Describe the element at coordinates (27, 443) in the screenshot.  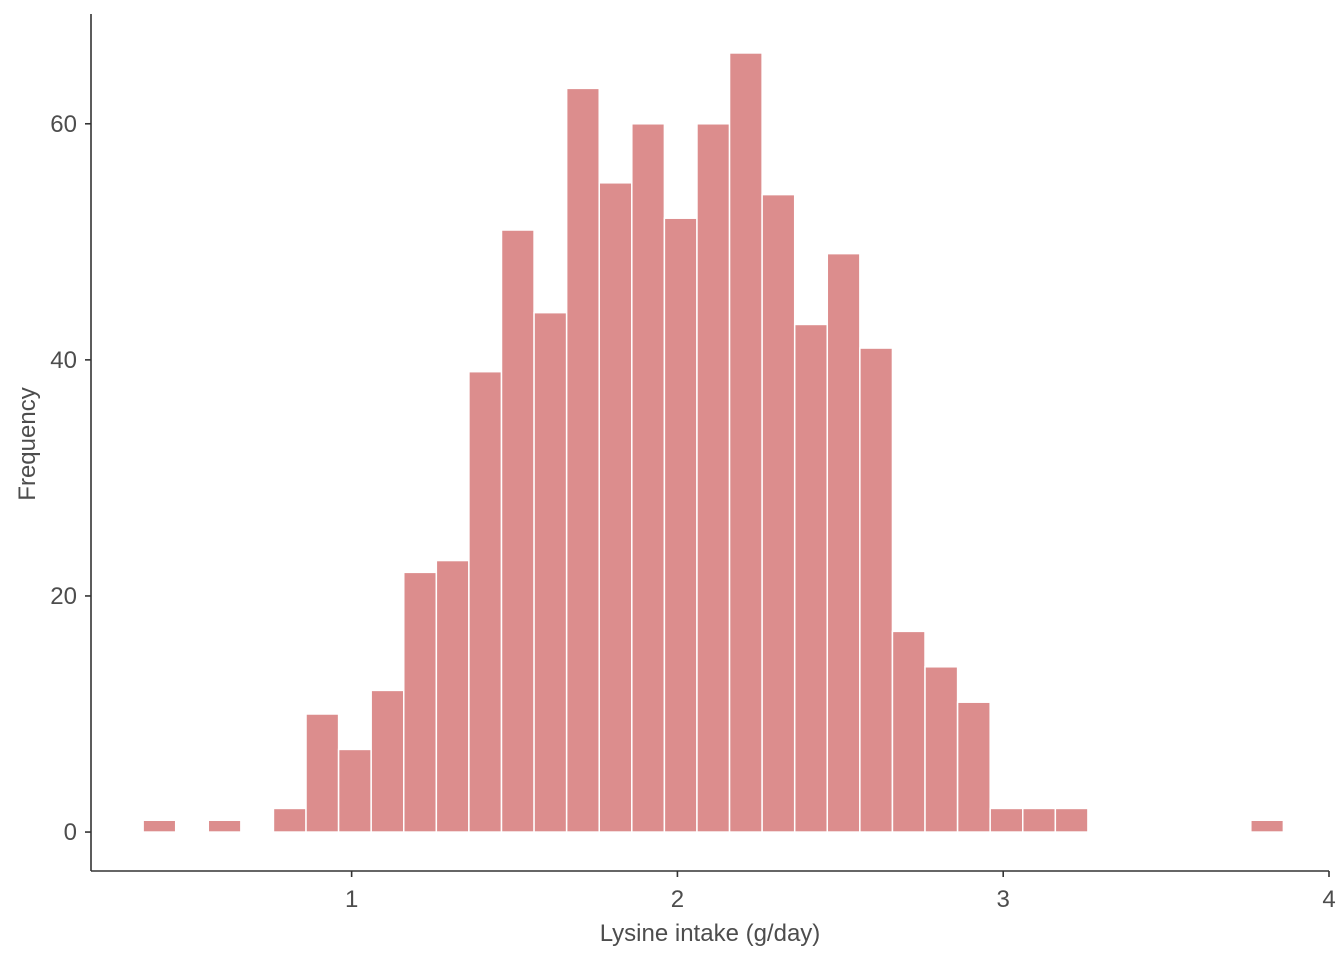
I see `y-axis-title: Frequency` at that location.